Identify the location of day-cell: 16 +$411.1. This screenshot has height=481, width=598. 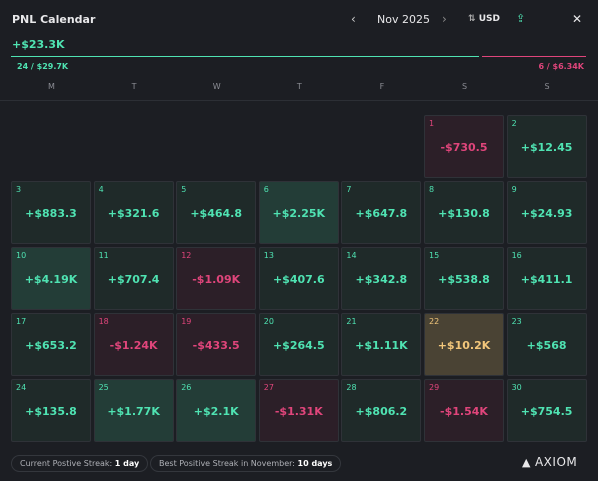
(546, 278).